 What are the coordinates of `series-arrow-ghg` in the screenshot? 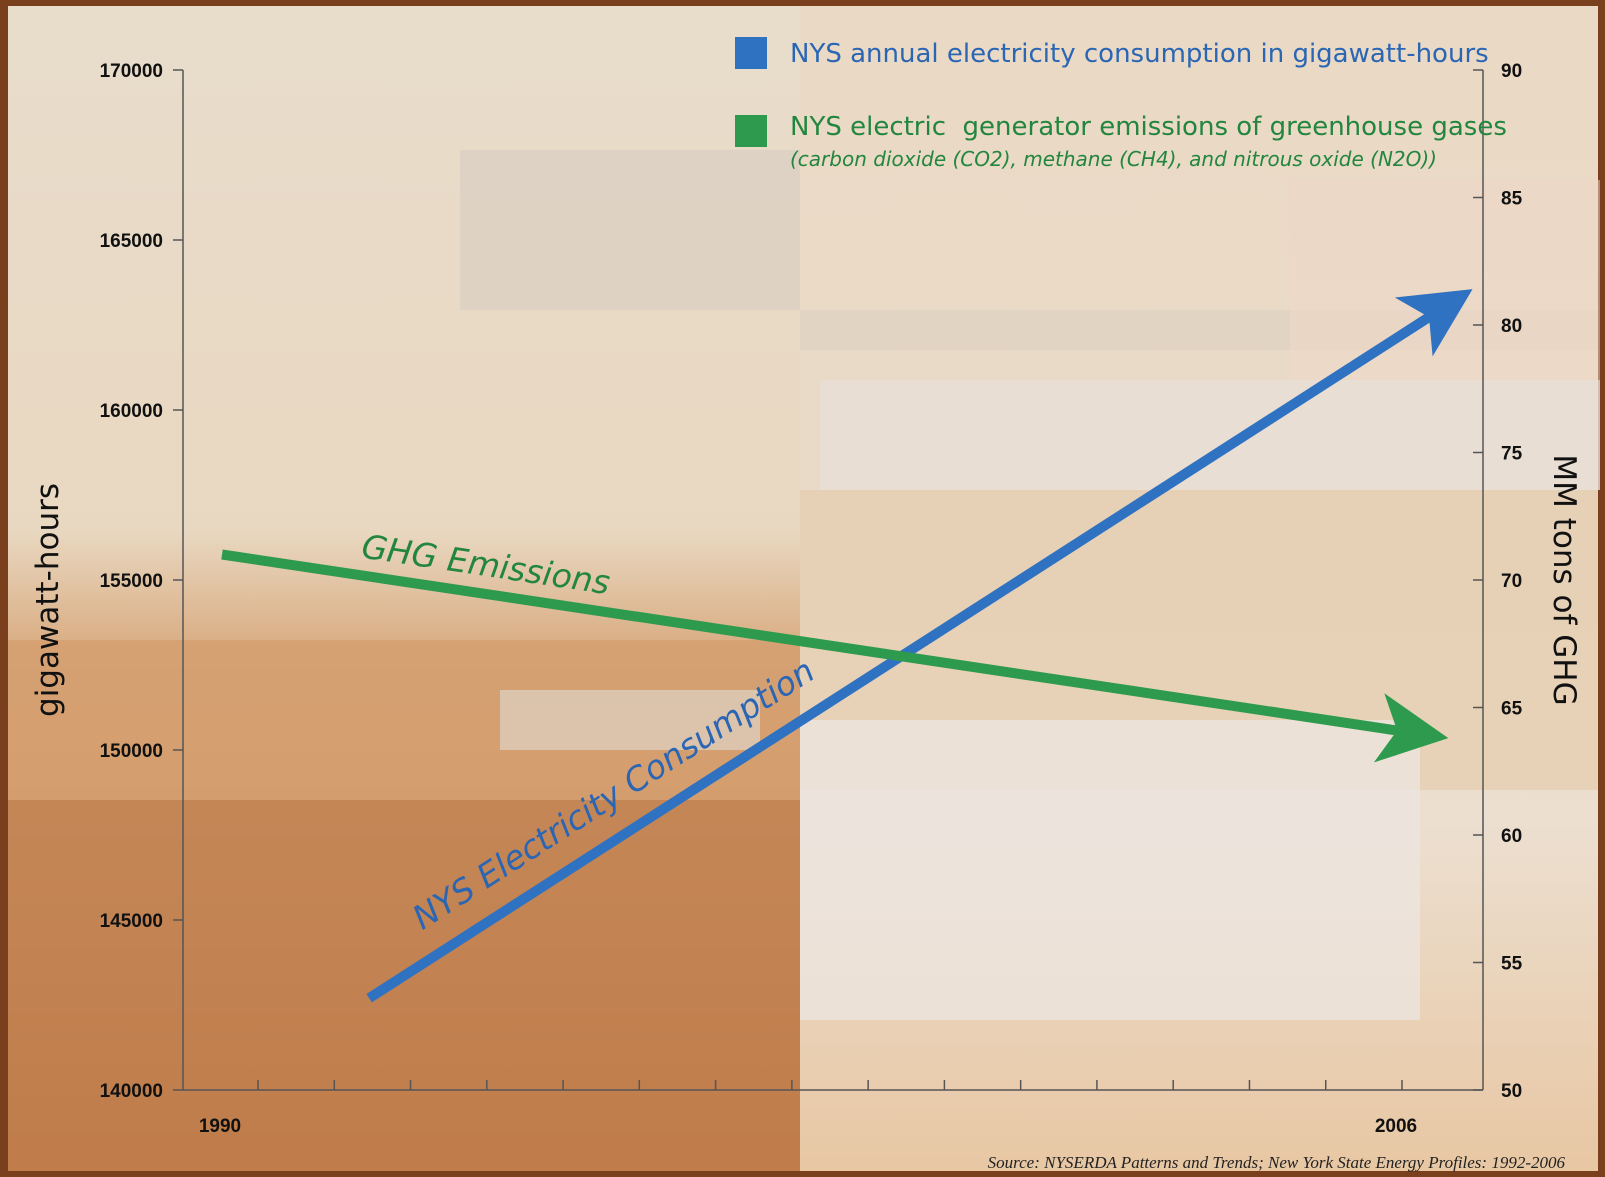 It's located at (835, 656).